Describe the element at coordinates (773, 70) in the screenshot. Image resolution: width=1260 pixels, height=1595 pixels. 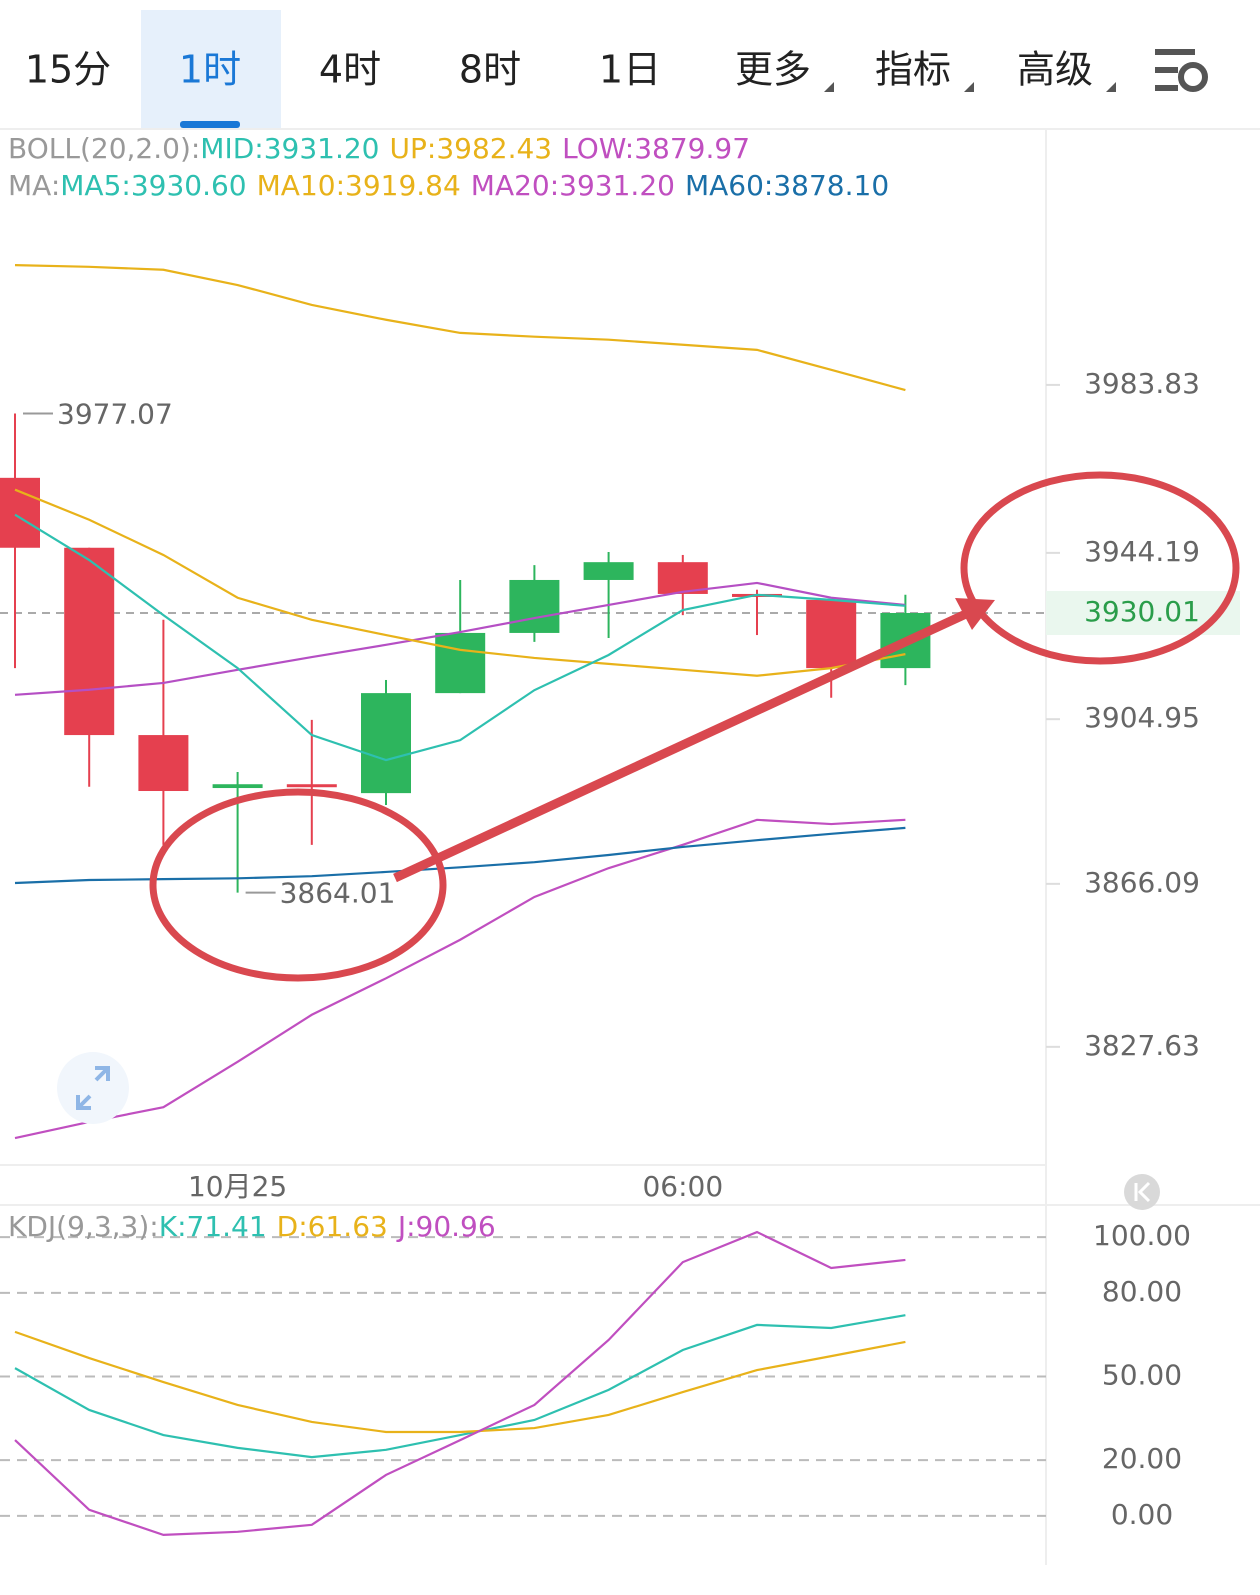
I see `tab: 更多` at that location.